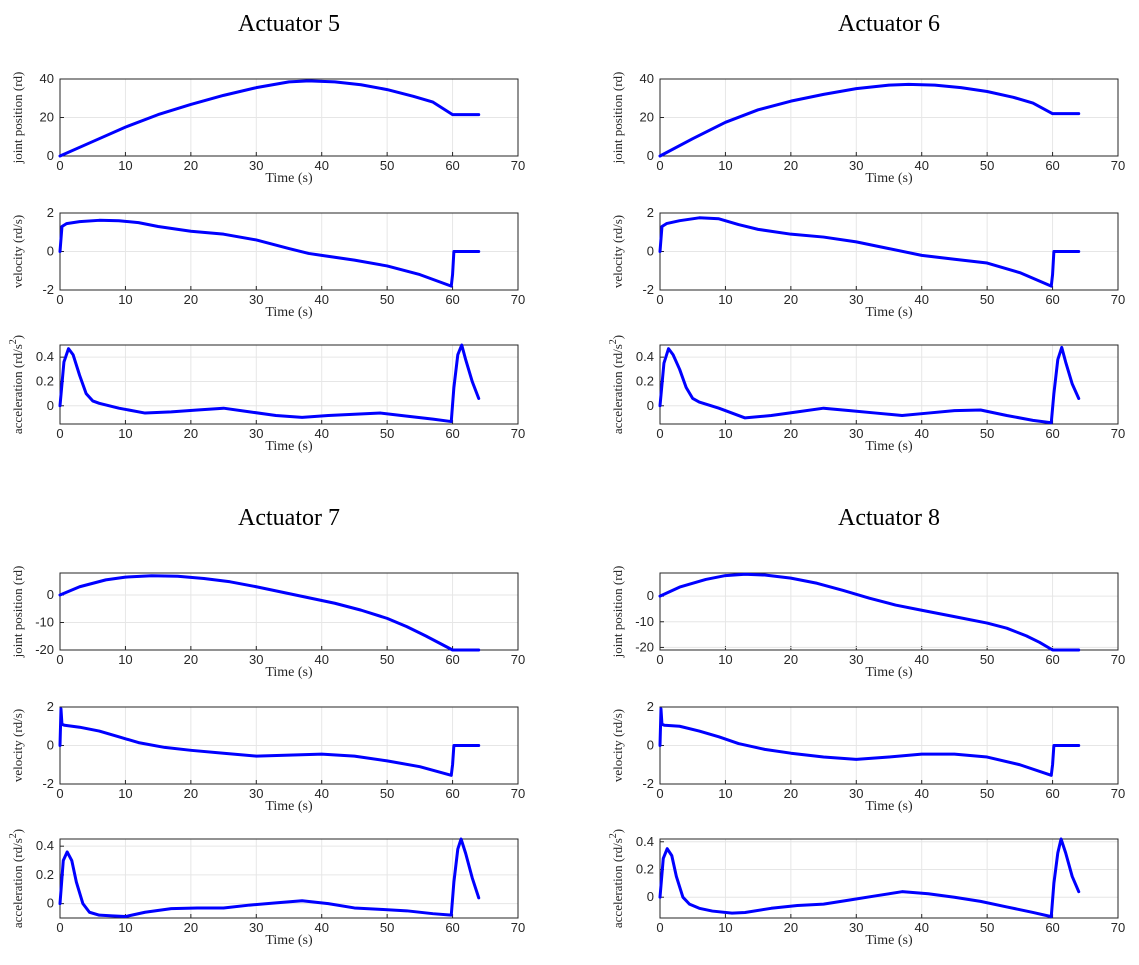 Image resolution: width=1139 pixels, height=965 pixels. I want to click on panel-title: Actuator 7, so click(289, 518).